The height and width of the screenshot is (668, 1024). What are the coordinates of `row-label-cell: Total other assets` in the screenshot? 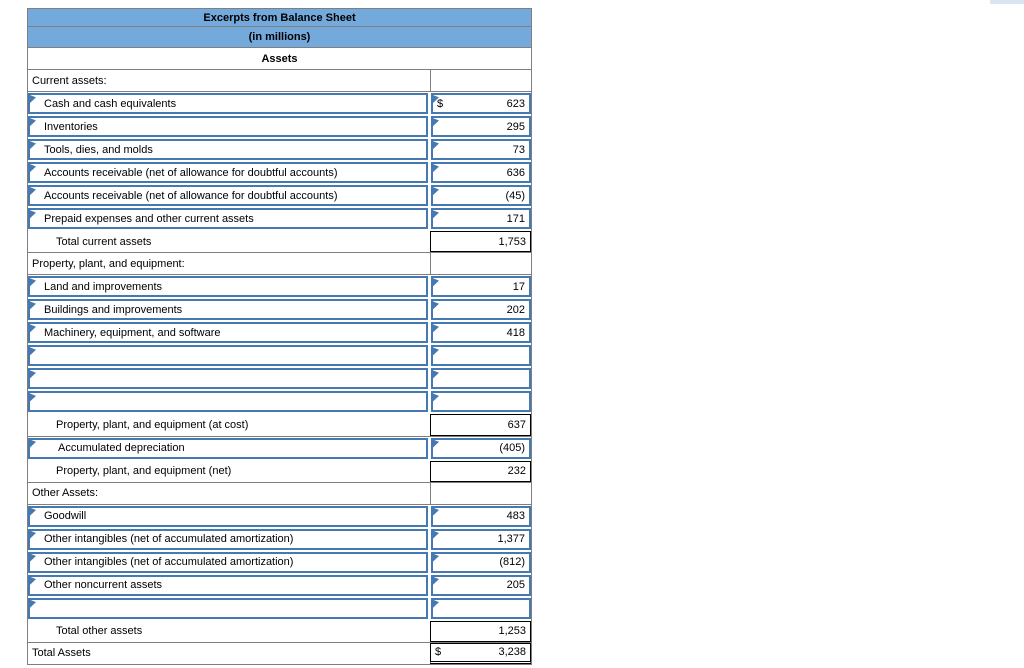 It's located at (229, 631).